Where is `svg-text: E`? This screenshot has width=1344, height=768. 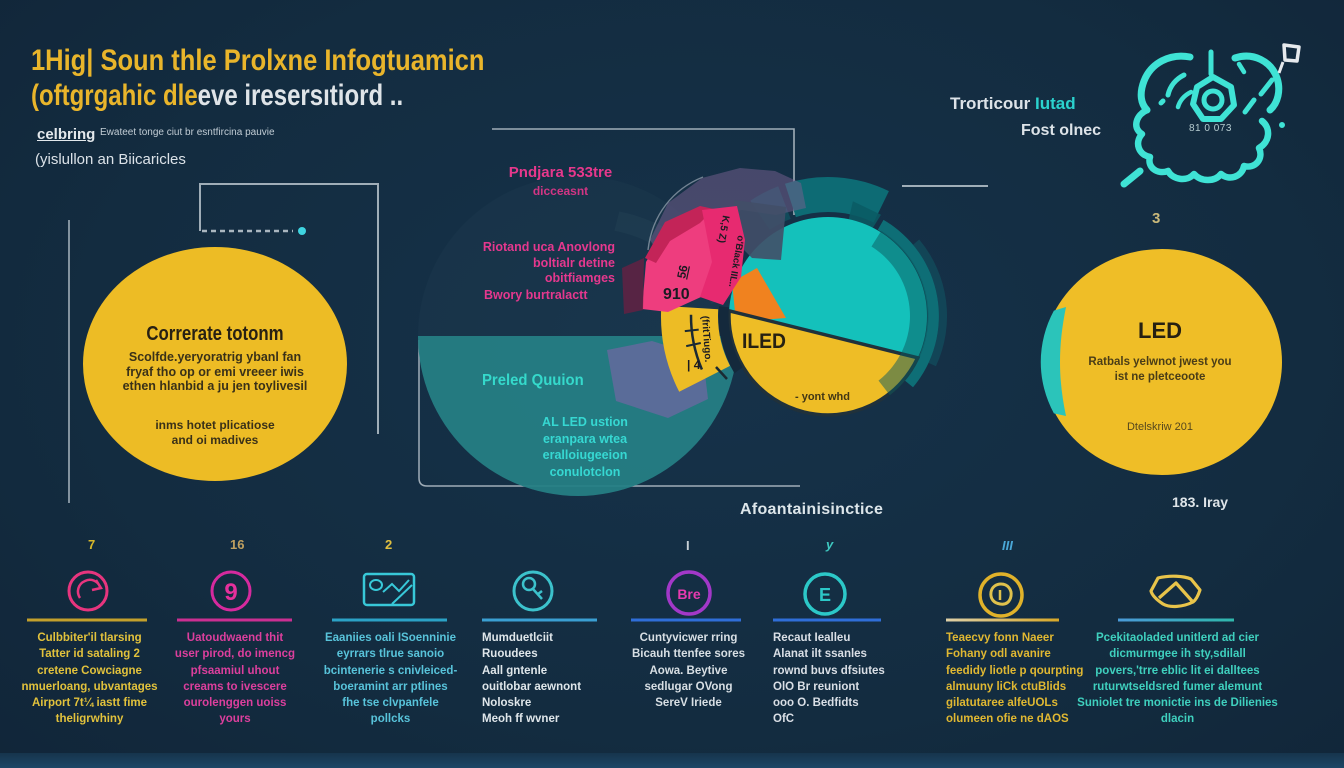
svg-text: E is located at coordinates (825, 595).